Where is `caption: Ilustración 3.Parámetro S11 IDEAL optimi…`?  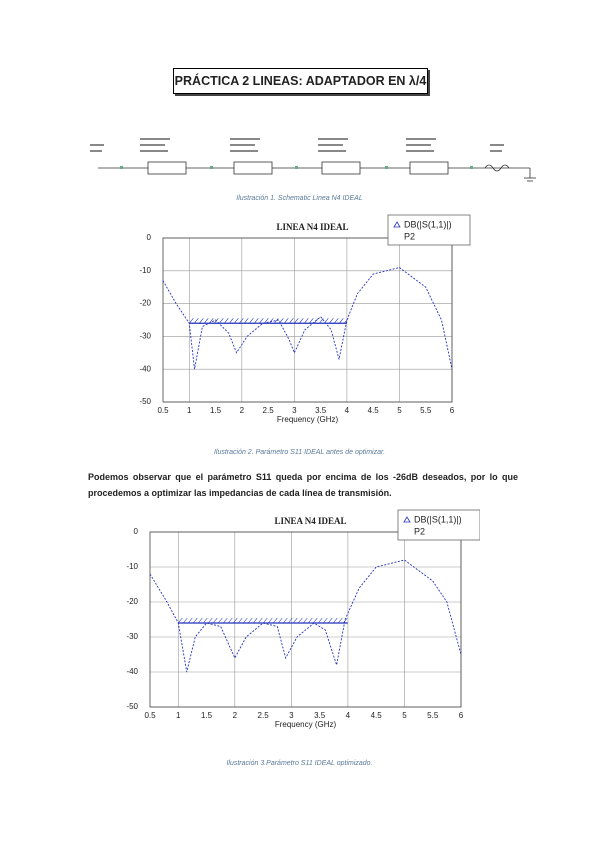 caption: Ilustración 3.Parámetro S11 IDEAL optimi… is located at coordinates (299, 763).